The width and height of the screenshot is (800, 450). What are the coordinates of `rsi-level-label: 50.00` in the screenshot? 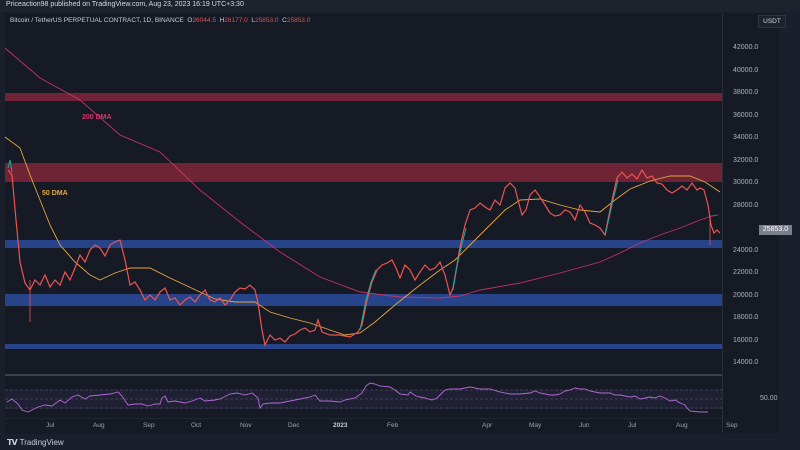 It's located at (769, 398).